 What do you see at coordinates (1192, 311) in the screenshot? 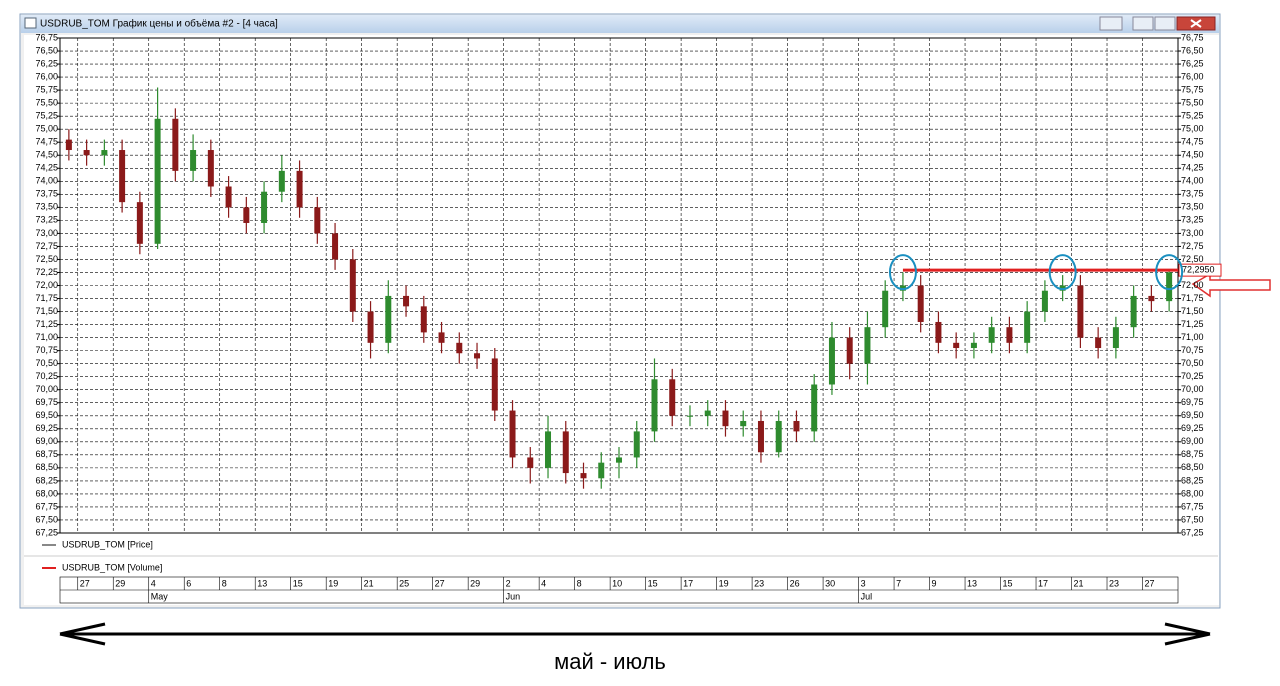
I see `y-tick-label: 71,50` at bounding box center [1192, 311].